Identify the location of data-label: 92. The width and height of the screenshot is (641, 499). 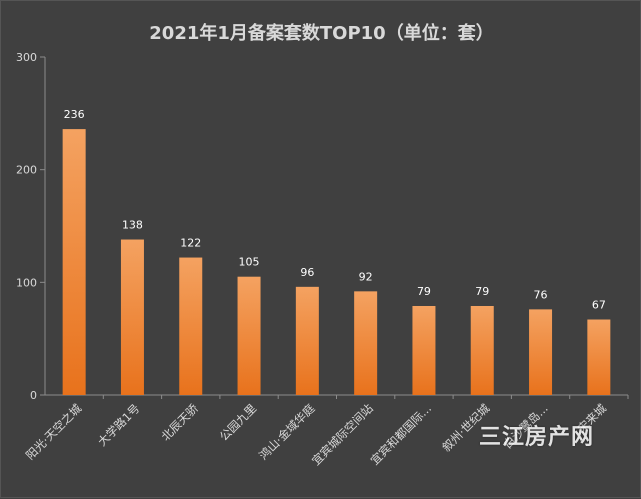
(366, 276).